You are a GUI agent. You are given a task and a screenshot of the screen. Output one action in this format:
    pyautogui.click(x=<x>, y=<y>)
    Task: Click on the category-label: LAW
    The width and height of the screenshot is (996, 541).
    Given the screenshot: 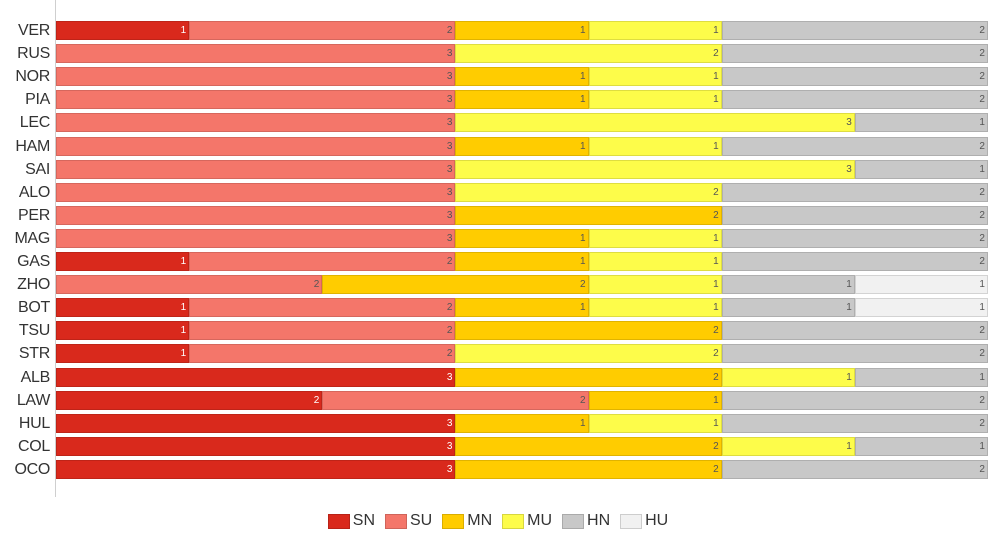 What is the action you would take?
    pyautogui.click(x=33, y=400)
    